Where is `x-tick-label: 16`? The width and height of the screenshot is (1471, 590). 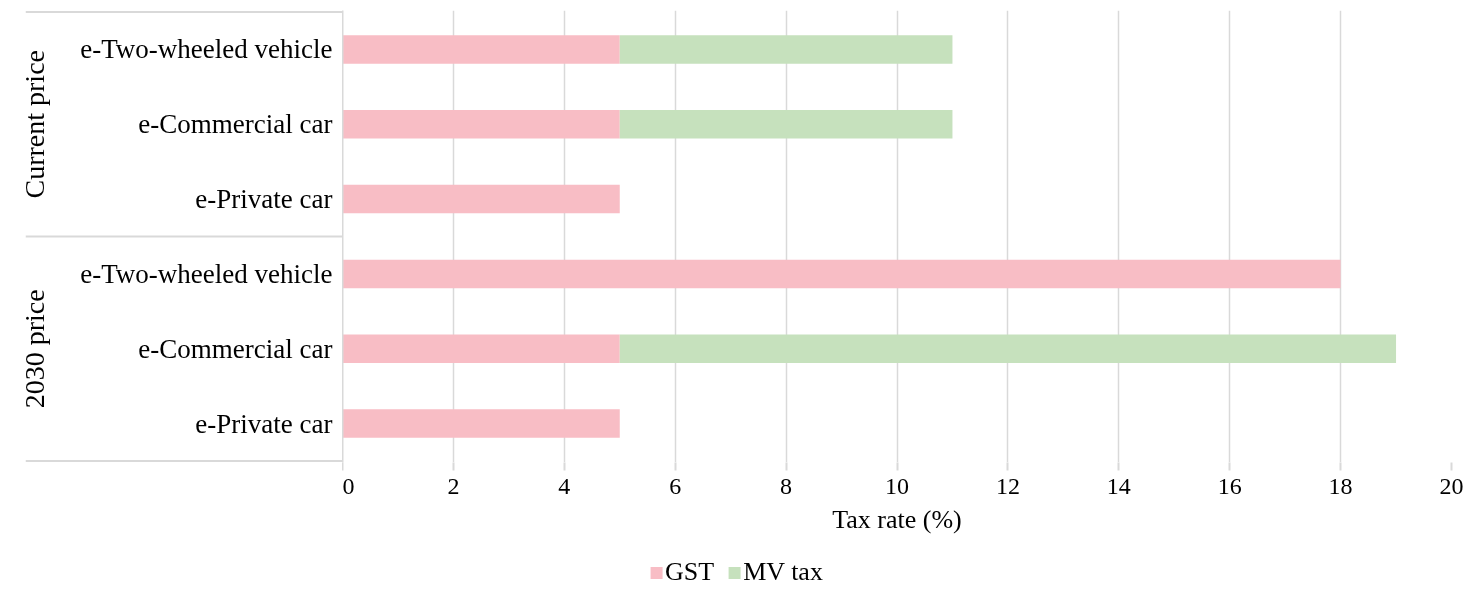 x-tick-label: 16 is located at coordinates (1229, 485).